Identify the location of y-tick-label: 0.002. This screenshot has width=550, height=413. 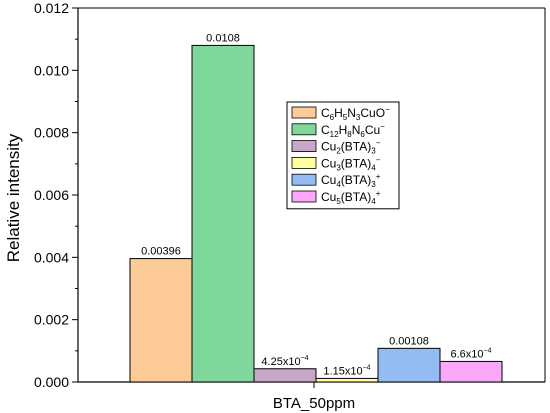
(51, 320).